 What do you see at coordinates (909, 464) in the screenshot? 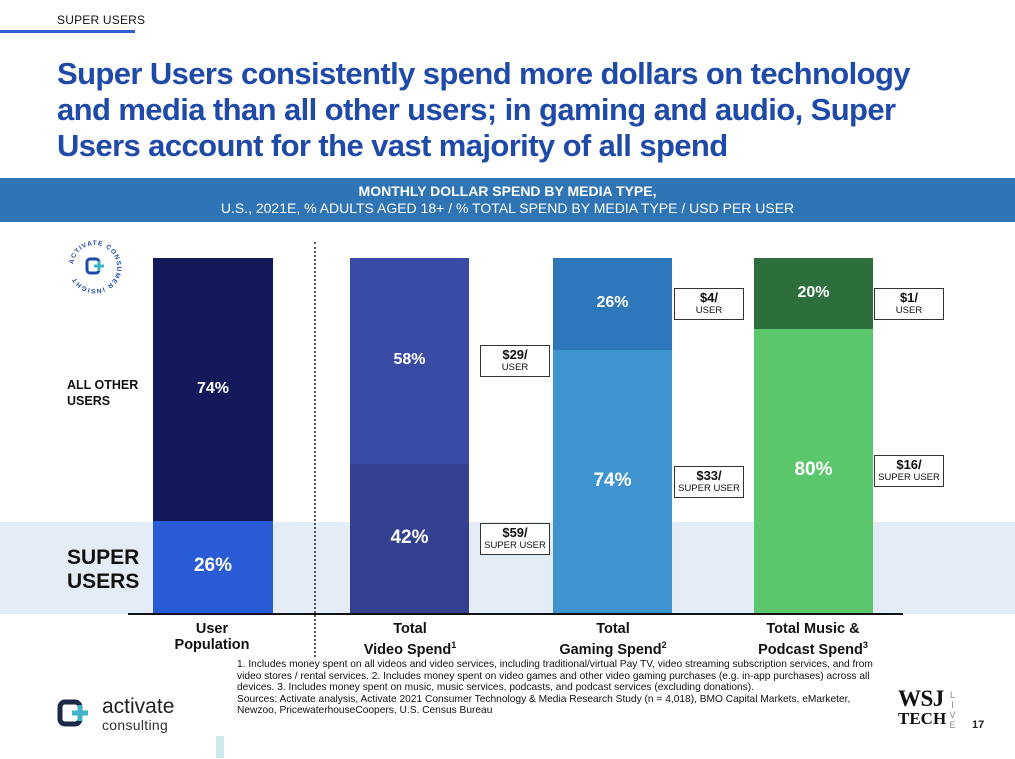
I see `callout-amount: $16/` at bounding box center [909, 464].